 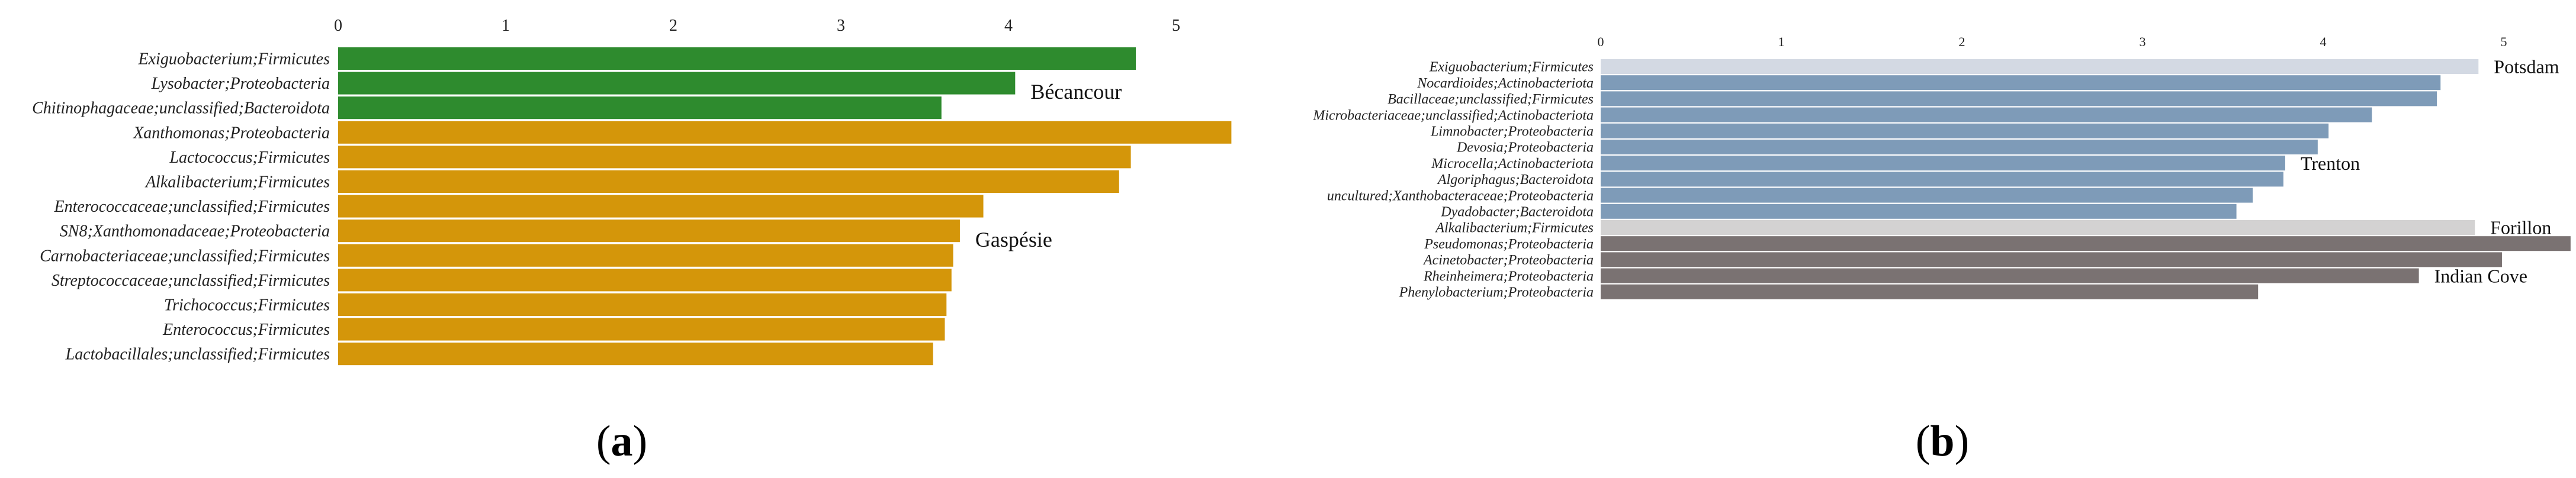 I want to click on x-tick-label-b-2: 2, so click(x=1962, y=41).